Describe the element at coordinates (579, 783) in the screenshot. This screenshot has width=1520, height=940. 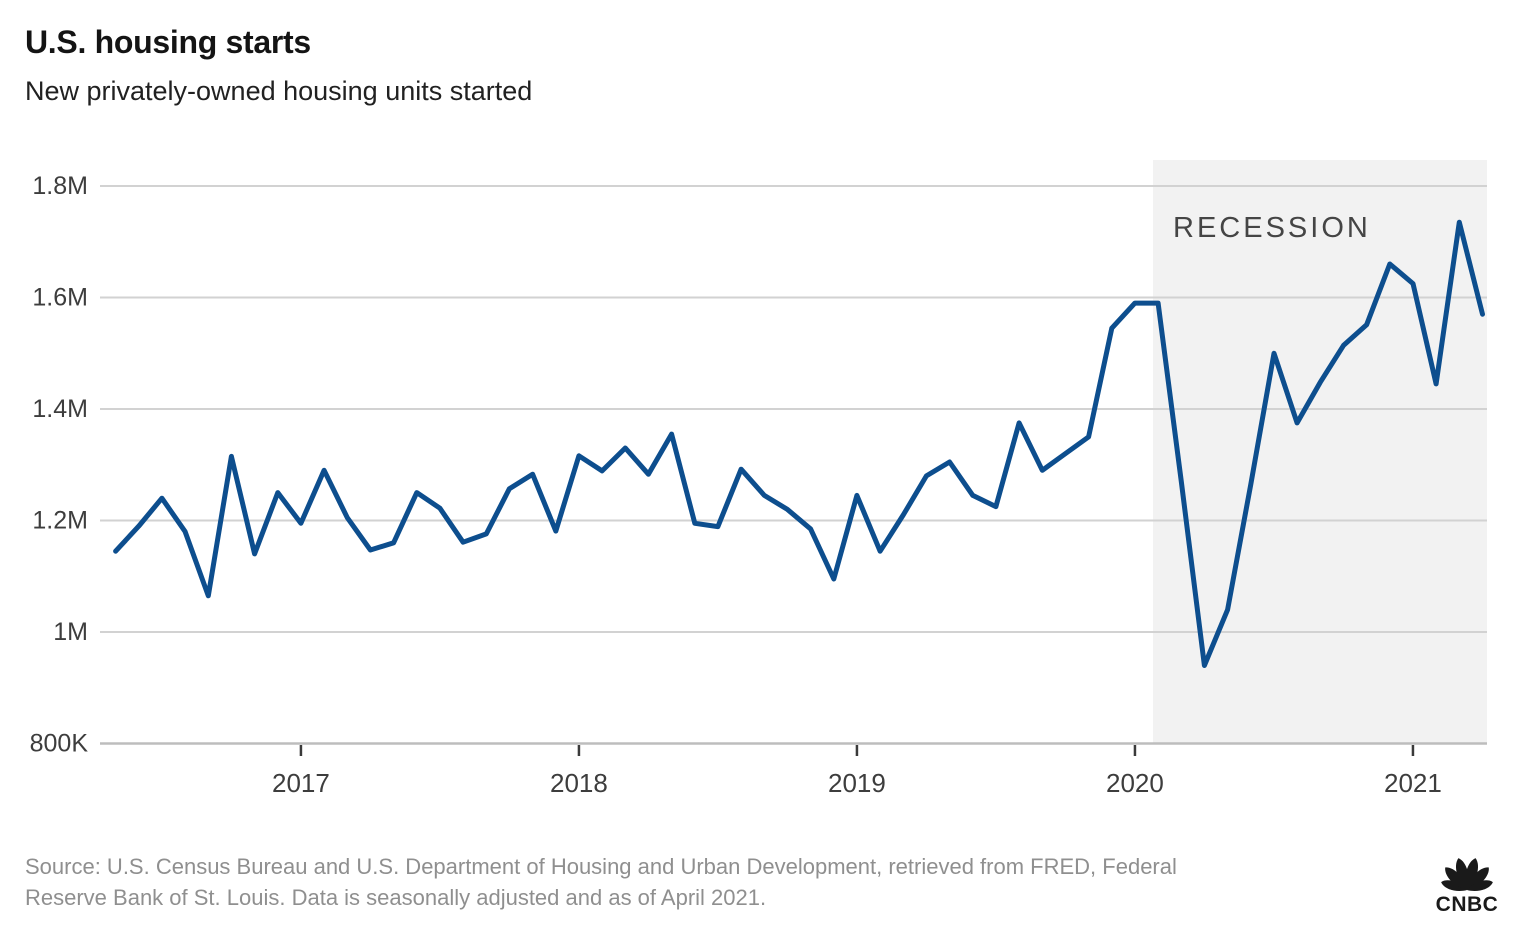
I see `x-axis-label: 2018` at that location.